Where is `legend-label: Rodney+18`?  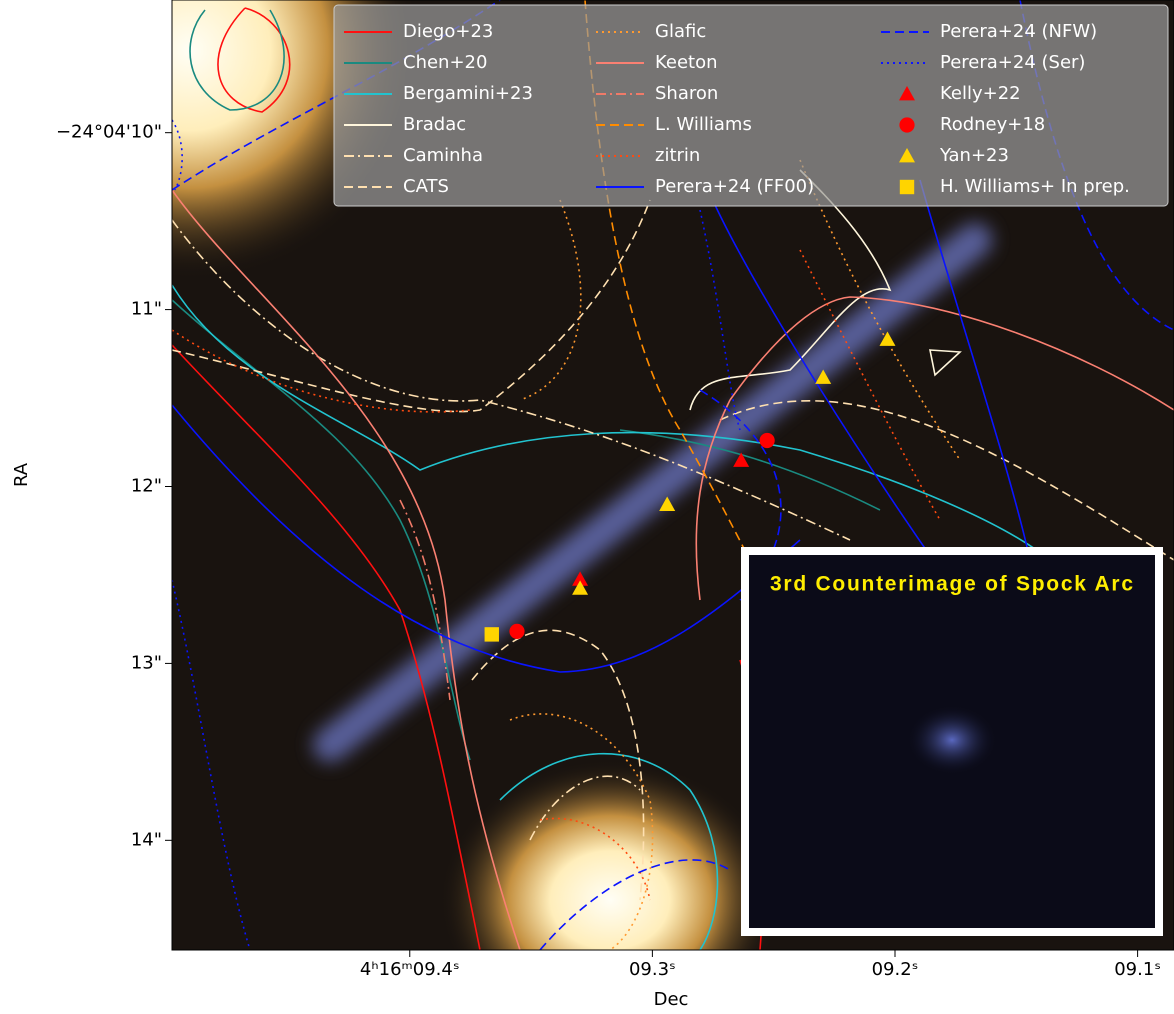 legend-label: Rodney+18 is located at coordinates (992, 124).